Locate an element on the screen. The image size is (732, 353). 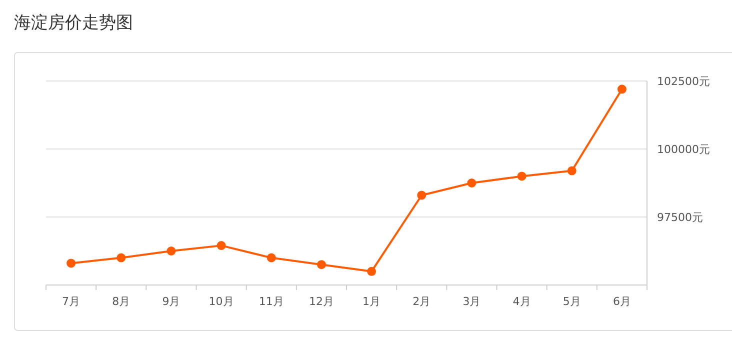
y-tick-label: 97500元 is located at coordinates (680, 217).